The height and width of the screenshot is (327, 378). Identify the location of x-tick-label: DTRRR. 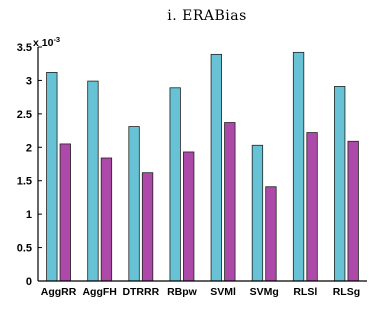
(140, 292).